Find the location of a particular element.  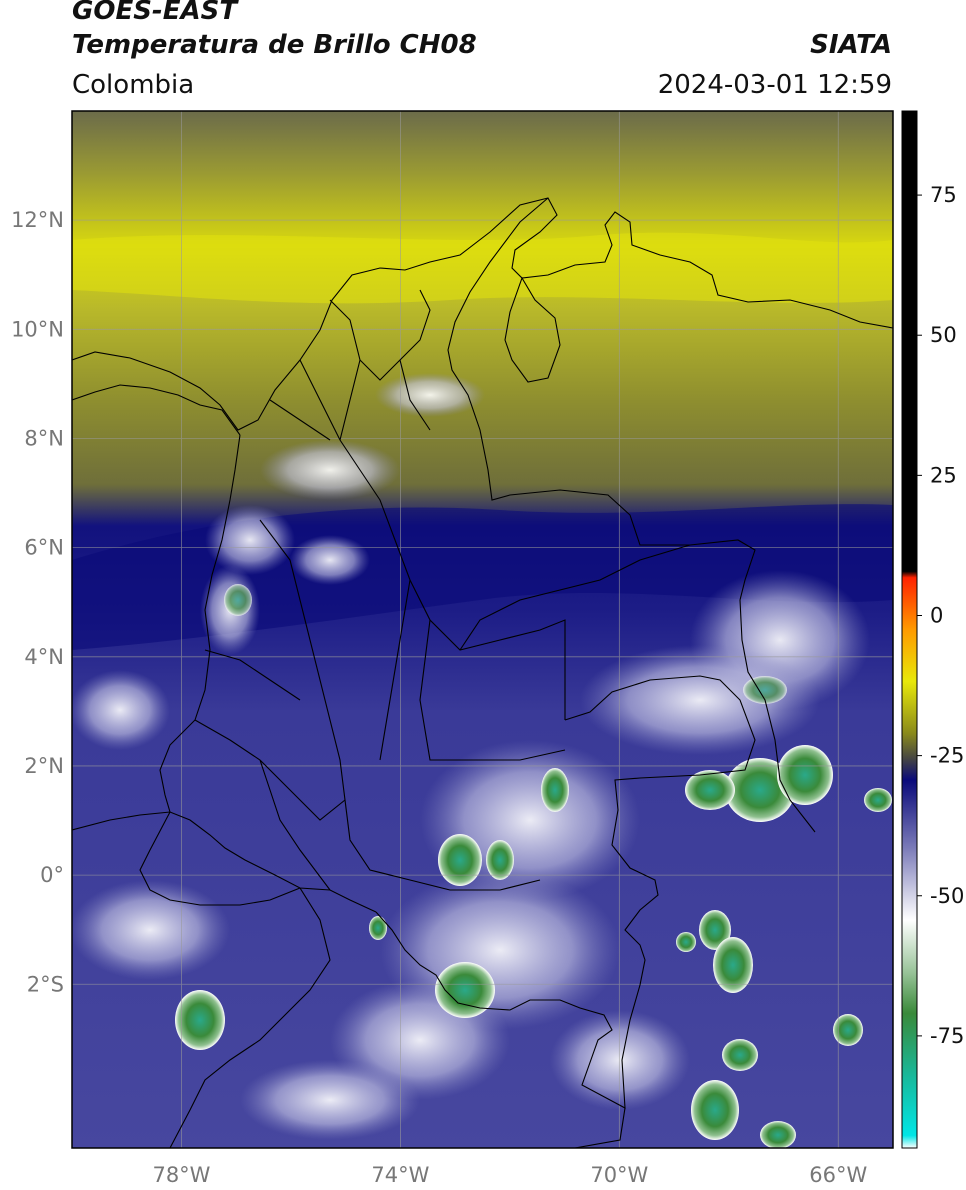

colorbar-tick-label: -25 is located at coordinates (947, 756).